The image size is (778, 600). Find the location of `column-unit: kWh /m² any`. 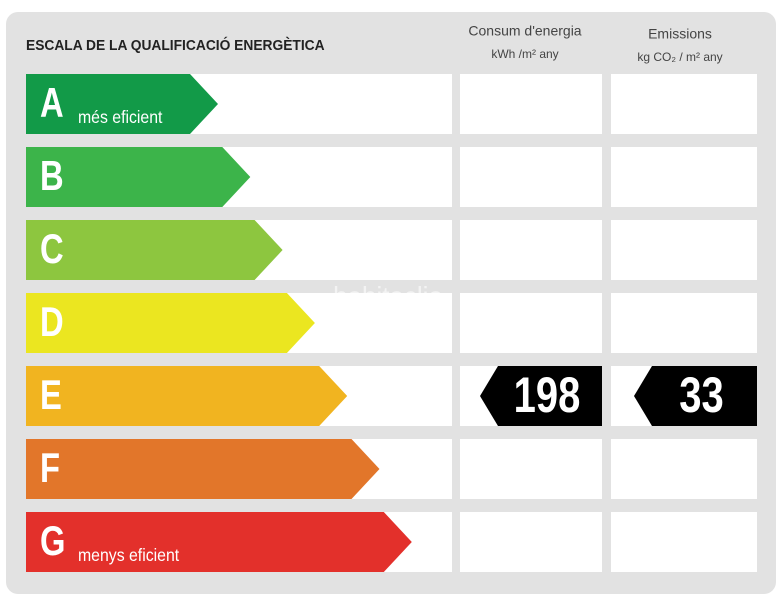

column-unit: kWh /m² any is located at coordinates (524, 54).